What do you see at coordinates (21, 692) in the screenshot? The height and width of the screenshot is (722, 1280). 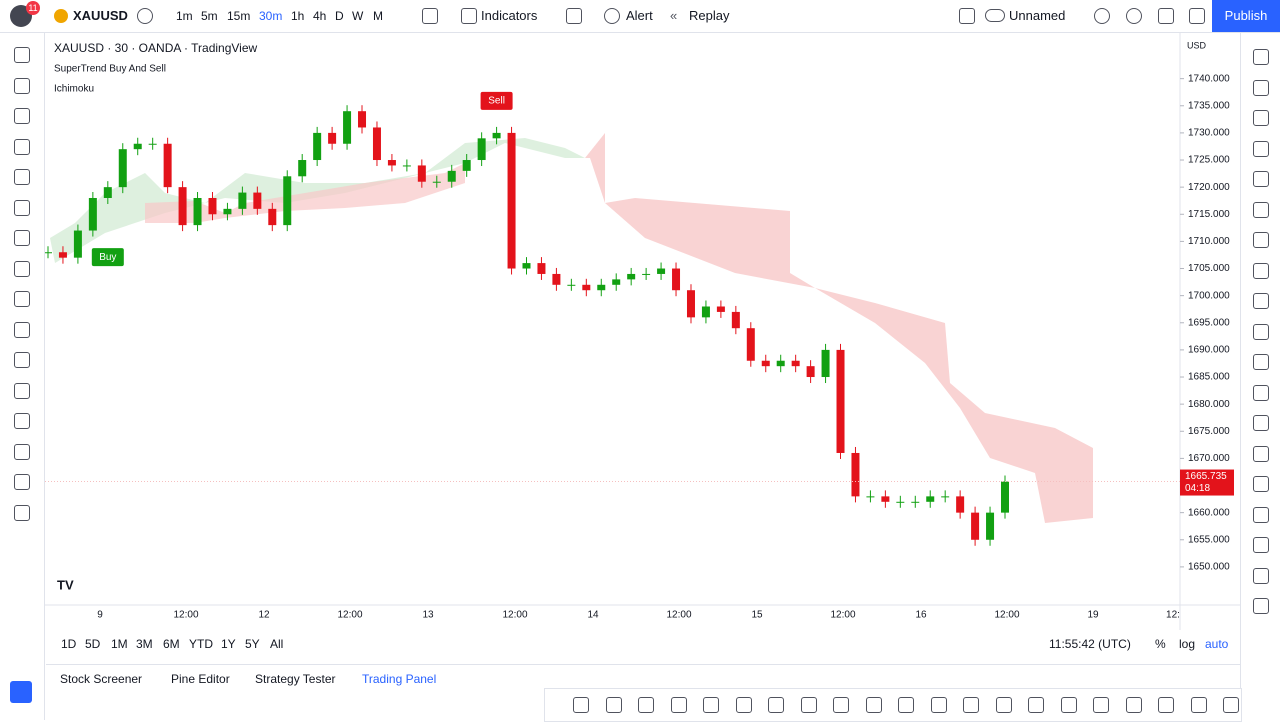 I see `screener-icon` at bounding box center [21, 692].